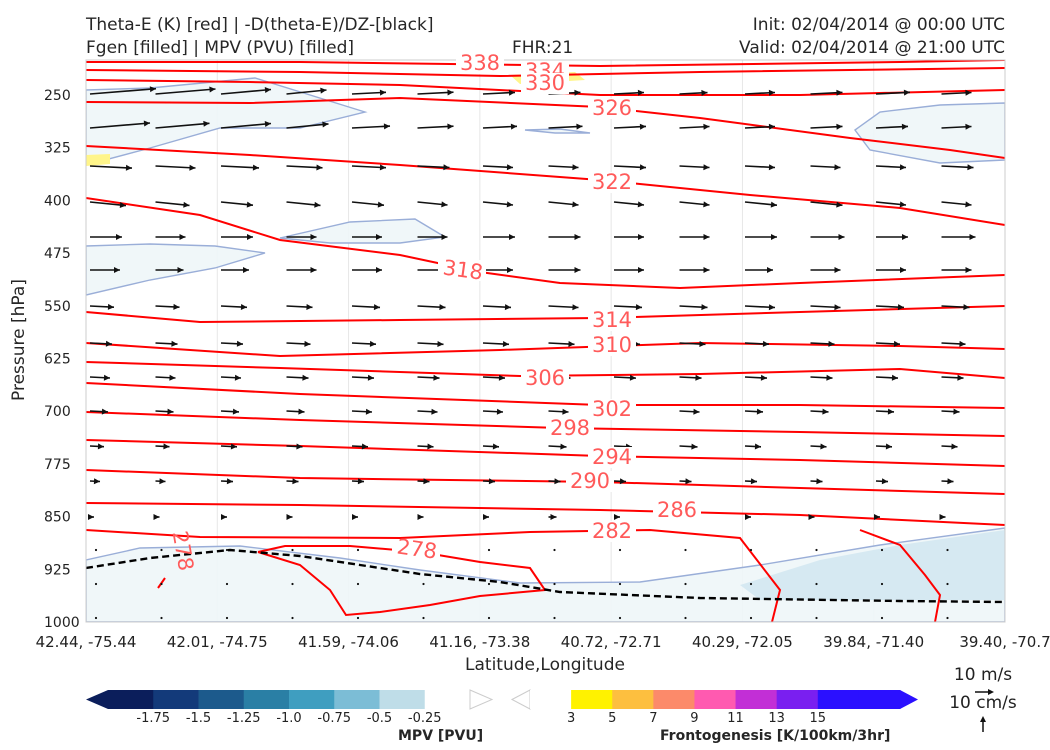 The image size is (1050, 750). Describe the element at coordinates (57, 412) in the screenshot. I see `y-tick-label: 700` at that location.